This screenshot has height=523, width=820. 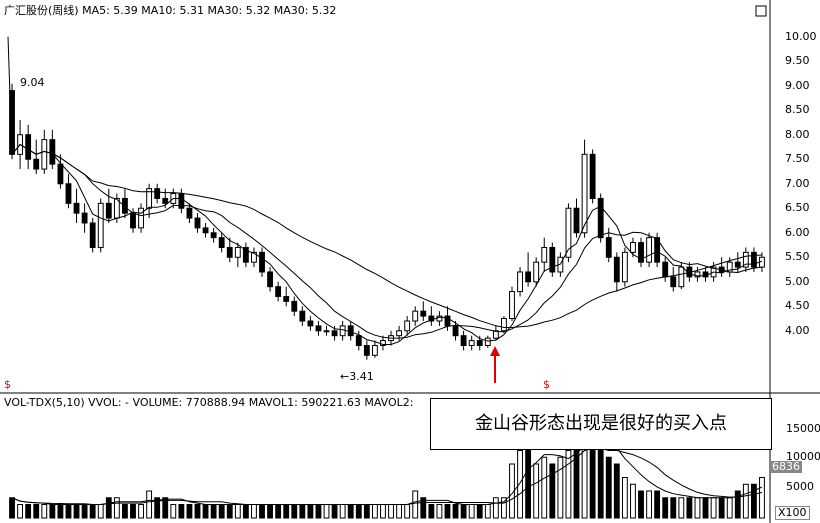 What do you see at coordinates (797, 306) in the screenshot?
I see `price-tick: 4.50` at bounding box center [797, 306].